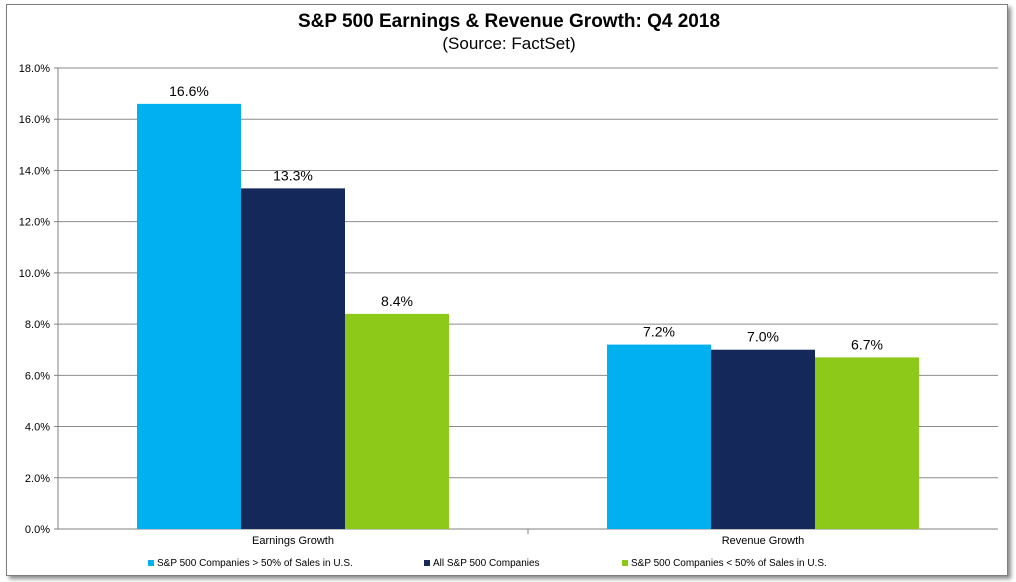  What do you see at coordinates (37, 530) in the screenshot?
I see `y-tick-label: 0.0%` at bounding box center [37, 530].